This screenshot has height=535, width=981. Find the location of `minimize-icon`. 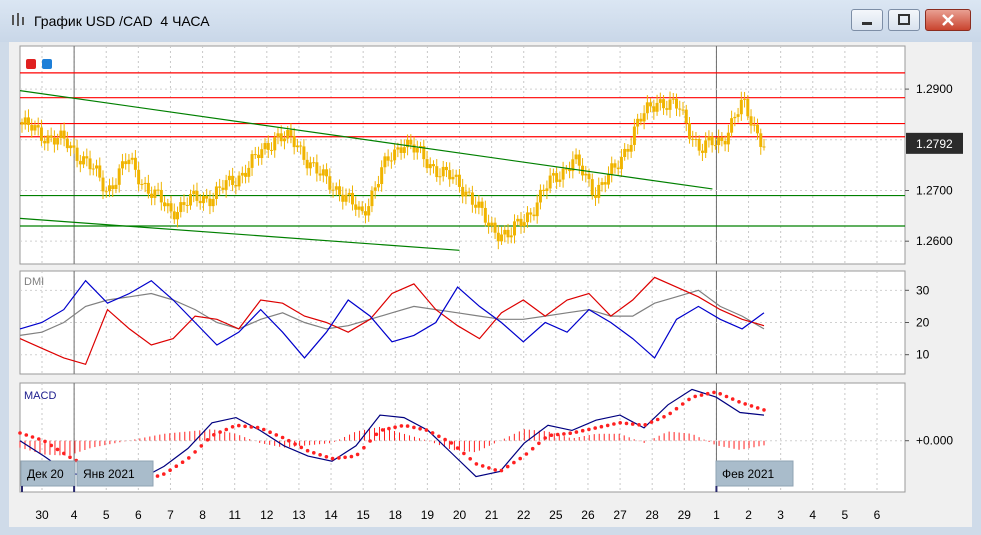

minimize-icon is located at coordinates (867, 23).